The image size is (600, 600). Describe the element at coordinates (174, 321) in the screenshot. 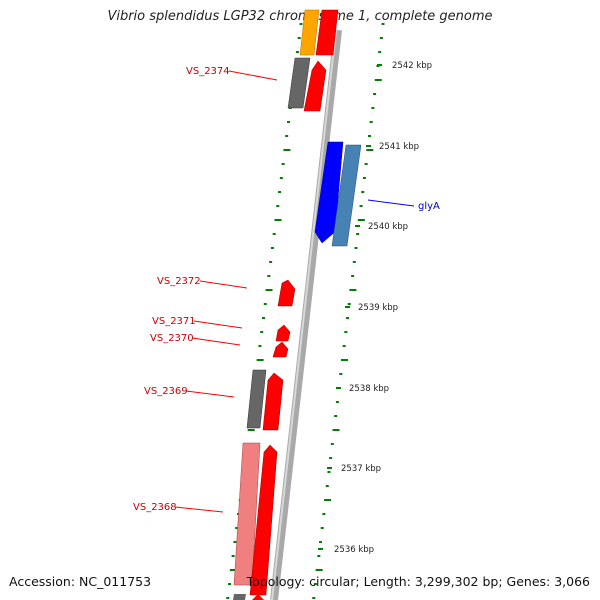

I see `gene-label-vs2371: VS_2371` at that location.